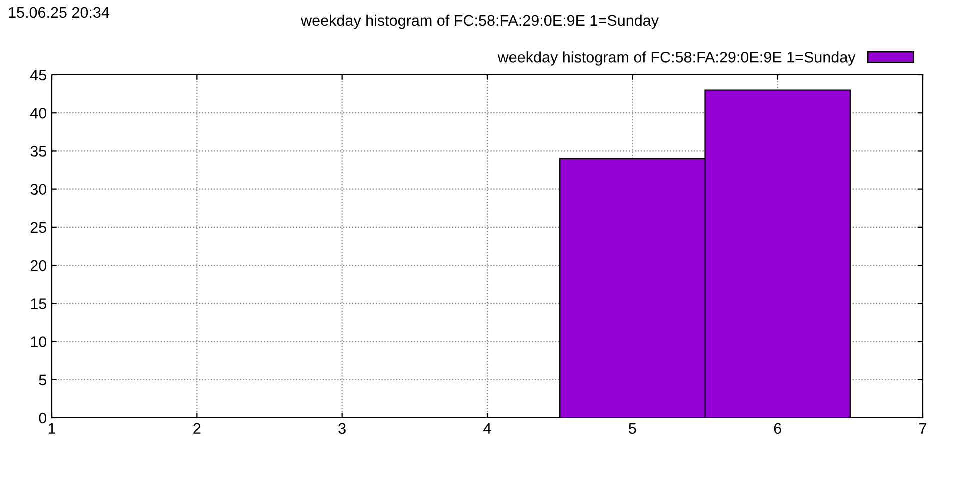 This screenshot has width=960, height=480. I want to click on y-tick-label: 35, so click(38, 151).